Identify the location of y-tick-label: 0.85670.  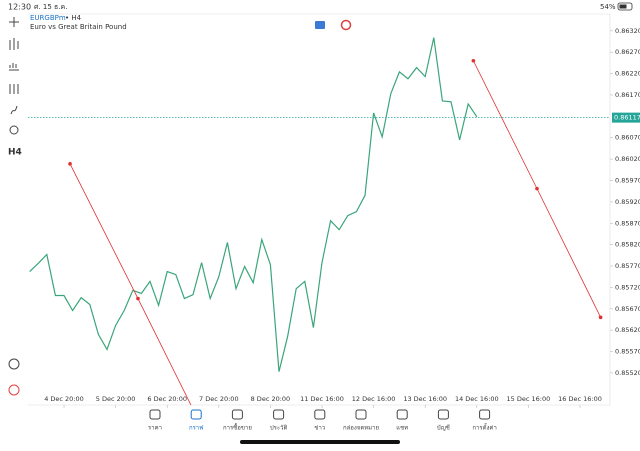
(627, 309).